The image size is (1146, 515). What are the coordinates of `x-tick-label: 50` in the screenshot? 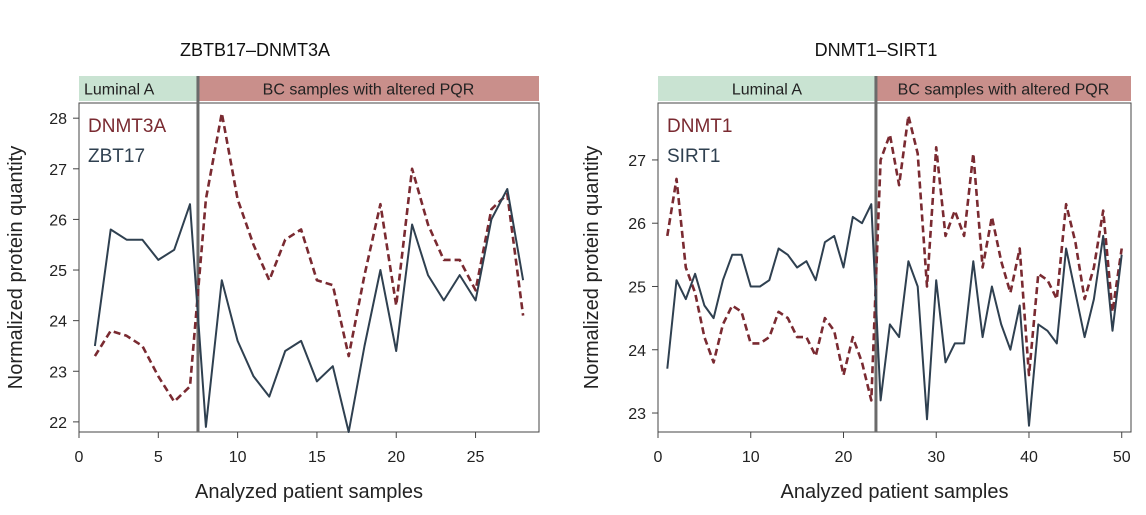 It's located at (1122, 457).